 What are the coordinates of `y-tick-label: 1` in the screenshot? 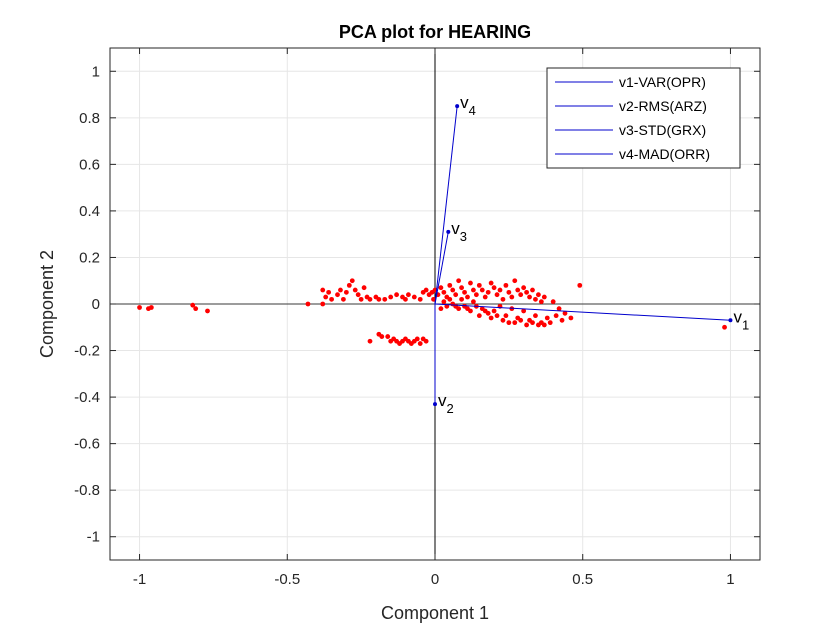 It's located at (96, 71).